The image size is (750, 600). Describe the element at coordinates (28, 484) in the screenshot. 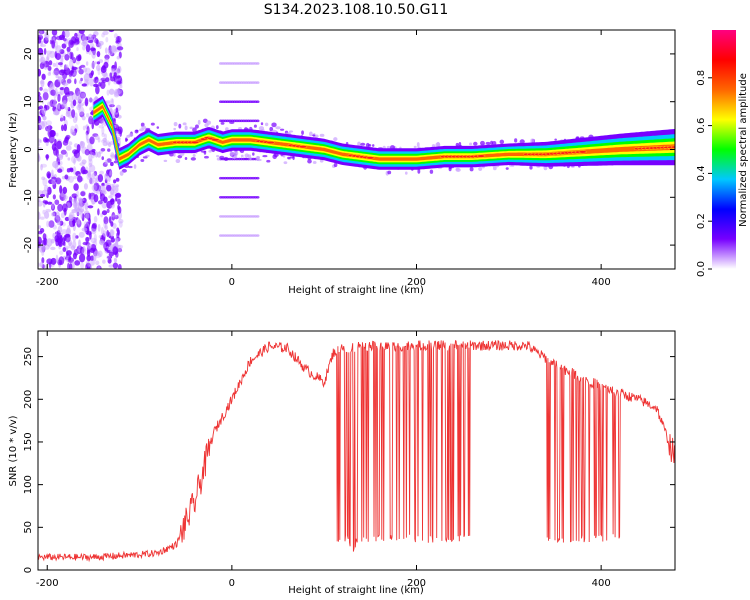

I see `snr-y-tick-label: 100` at that location.